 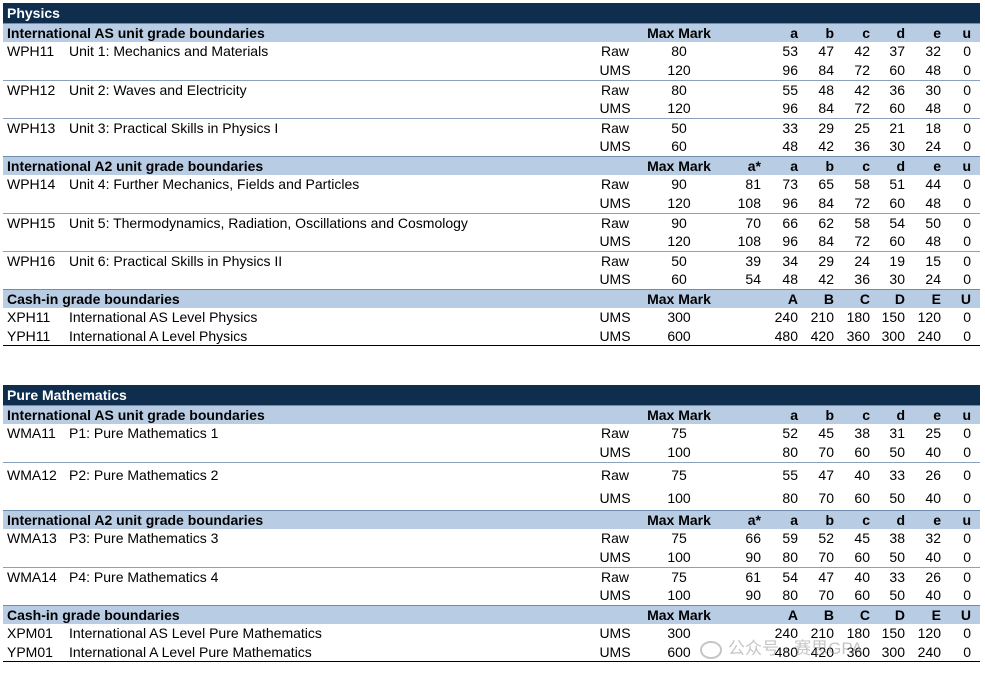 I want to click on grade-boundary: 45, so click(x=862, y=538).